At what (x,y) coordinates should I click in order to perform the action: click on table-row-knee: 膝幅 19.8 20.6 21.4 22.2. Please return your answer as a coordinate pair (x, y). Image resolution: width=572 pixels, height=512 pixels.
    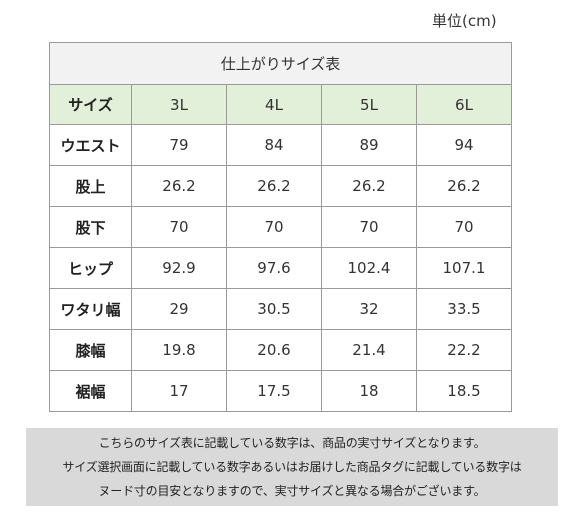
    Looking at the image, I should click on (280, 350).